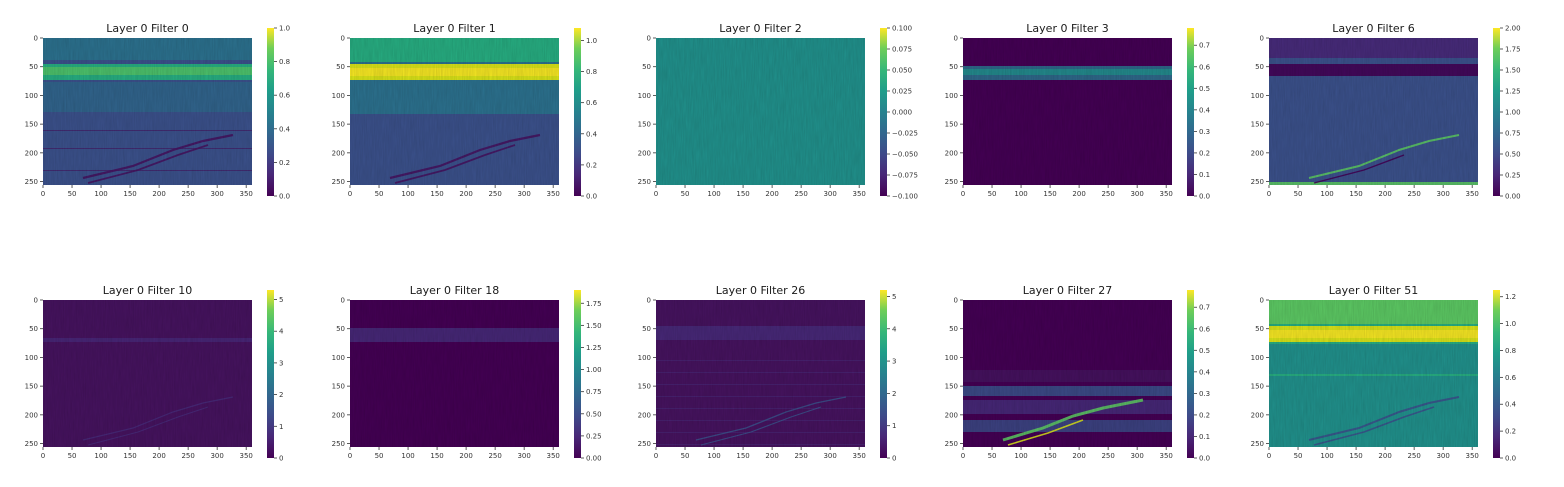 The width and height of the screenshot is (1564, 487). What do you see at coordinates (285, 96) in the screenshot?
I see `colorbar-tick-label: 0.6` at bounding box center [285, 96].